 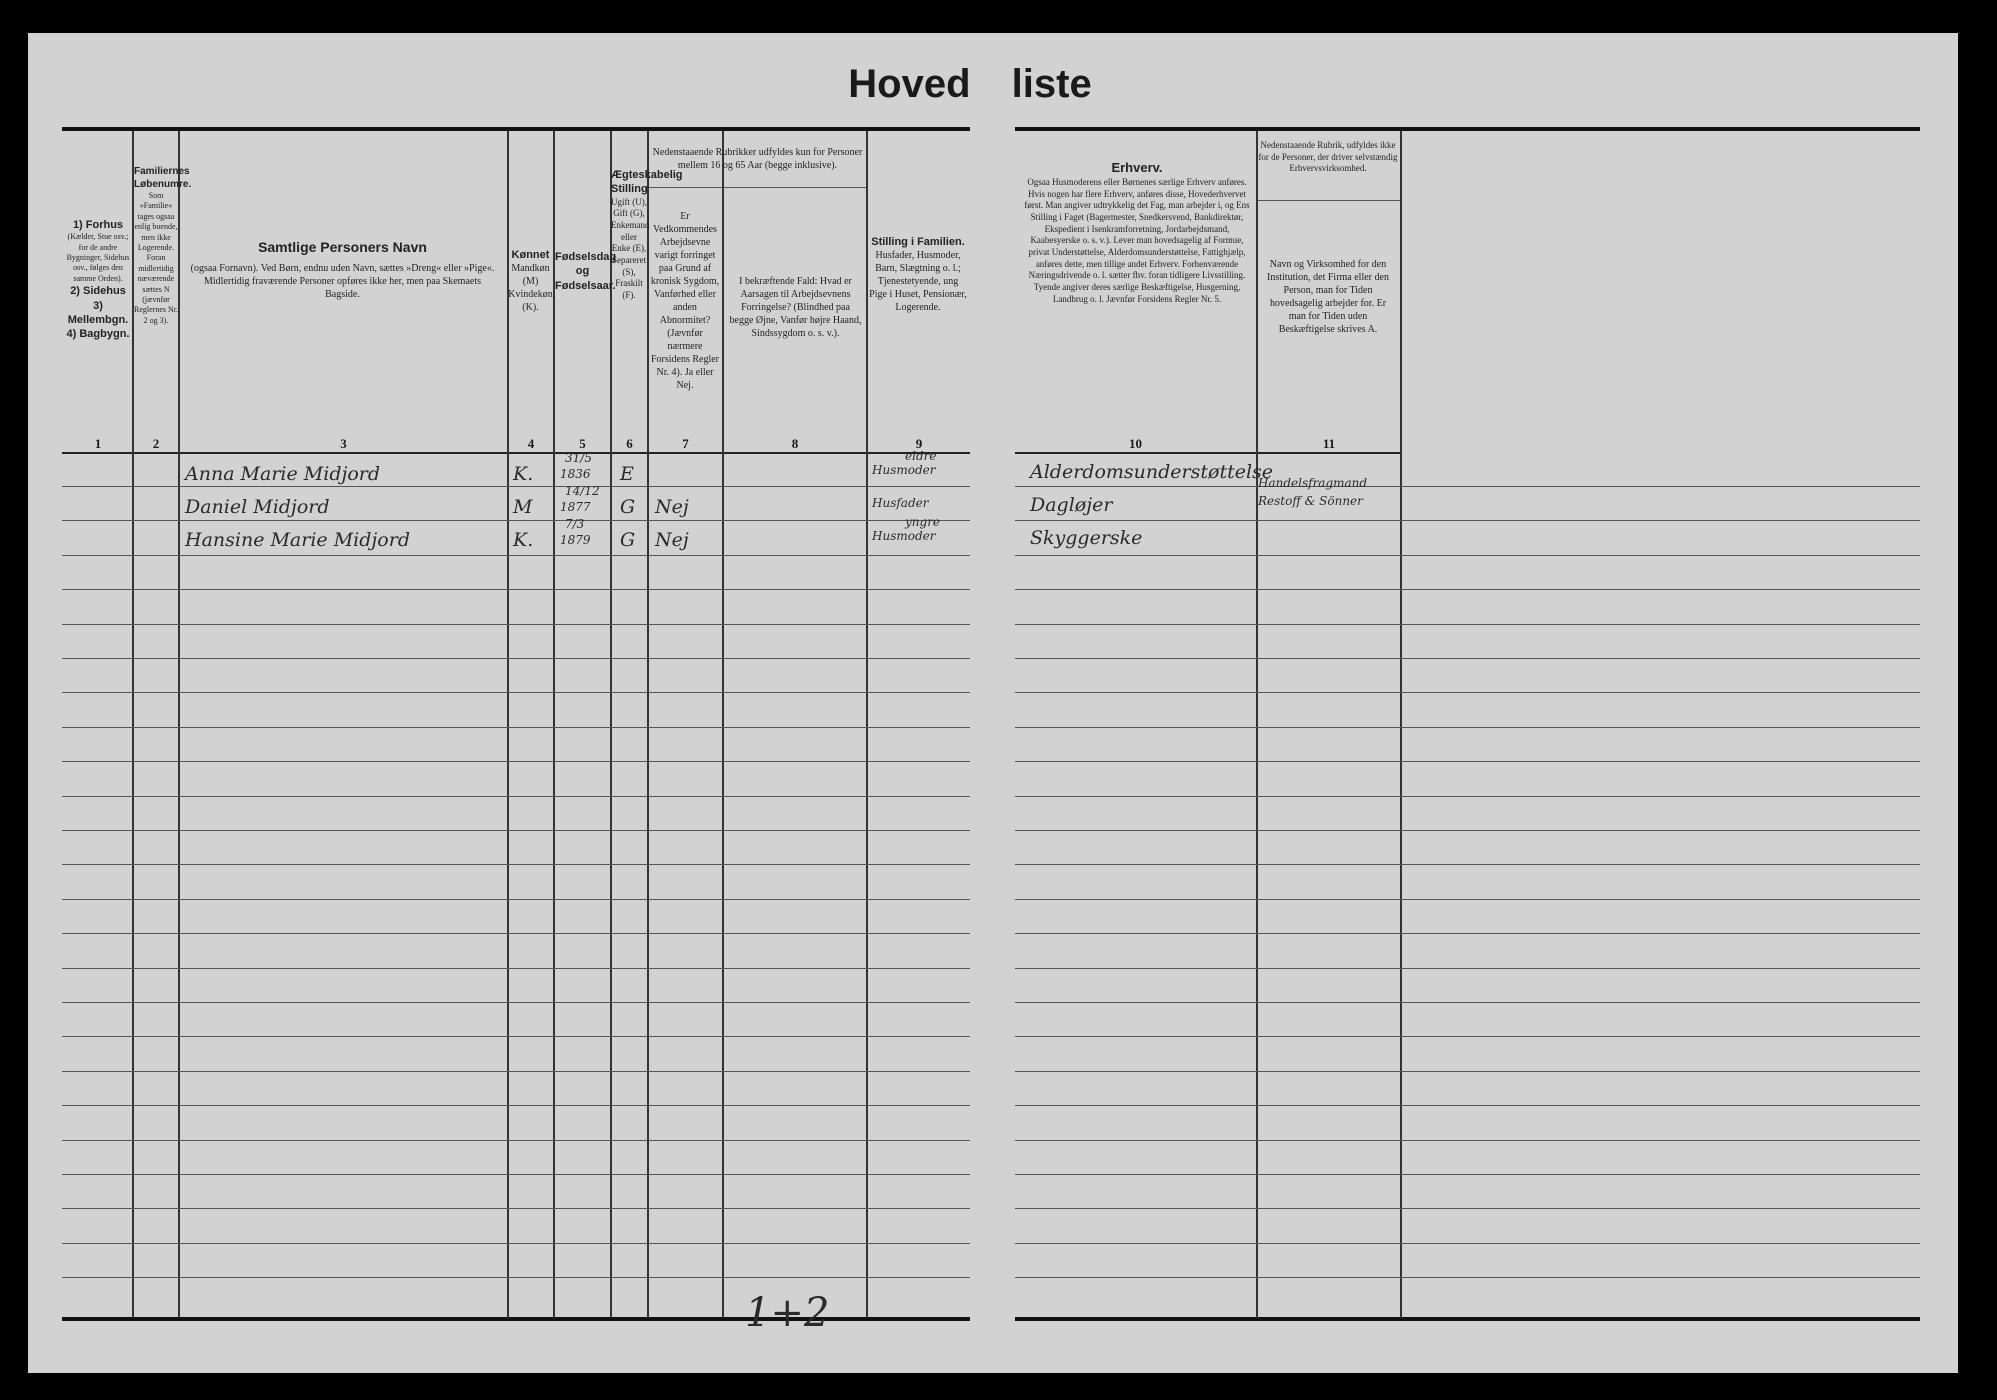 What do you see at coordinates (531, 443) in the screenshot?
I see `column-number: 4` at bounding box center [531, 443].